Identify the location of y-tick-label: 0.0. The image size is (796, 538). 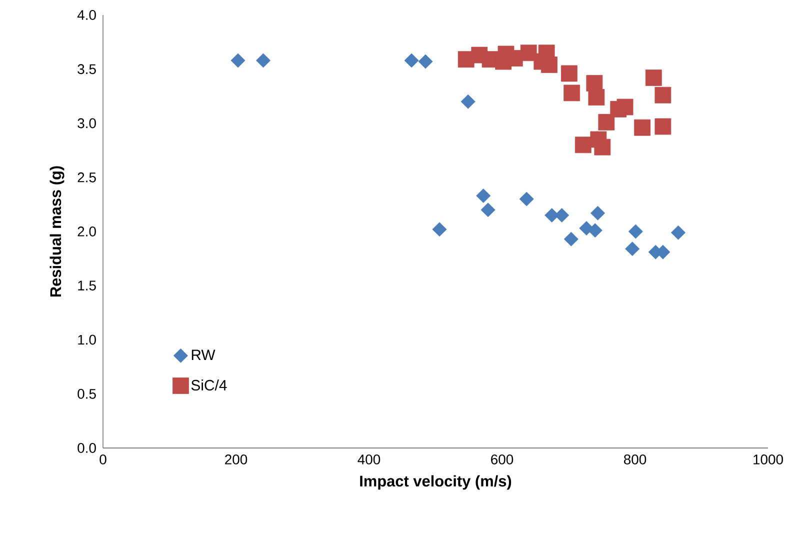
(87, 448).